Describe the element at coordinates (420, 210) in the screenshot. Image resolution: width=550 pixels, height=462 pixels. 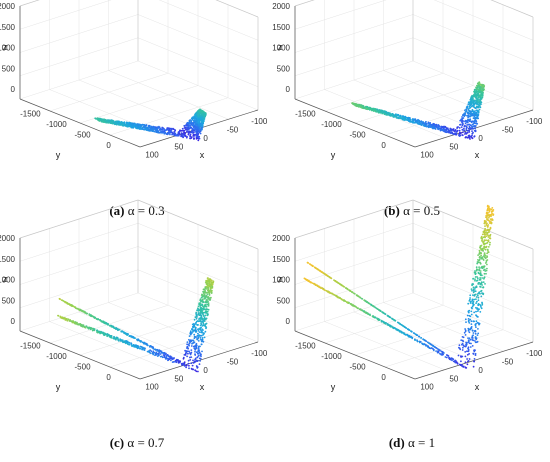
I see `panel-alpha: α = 0.5` at that location.